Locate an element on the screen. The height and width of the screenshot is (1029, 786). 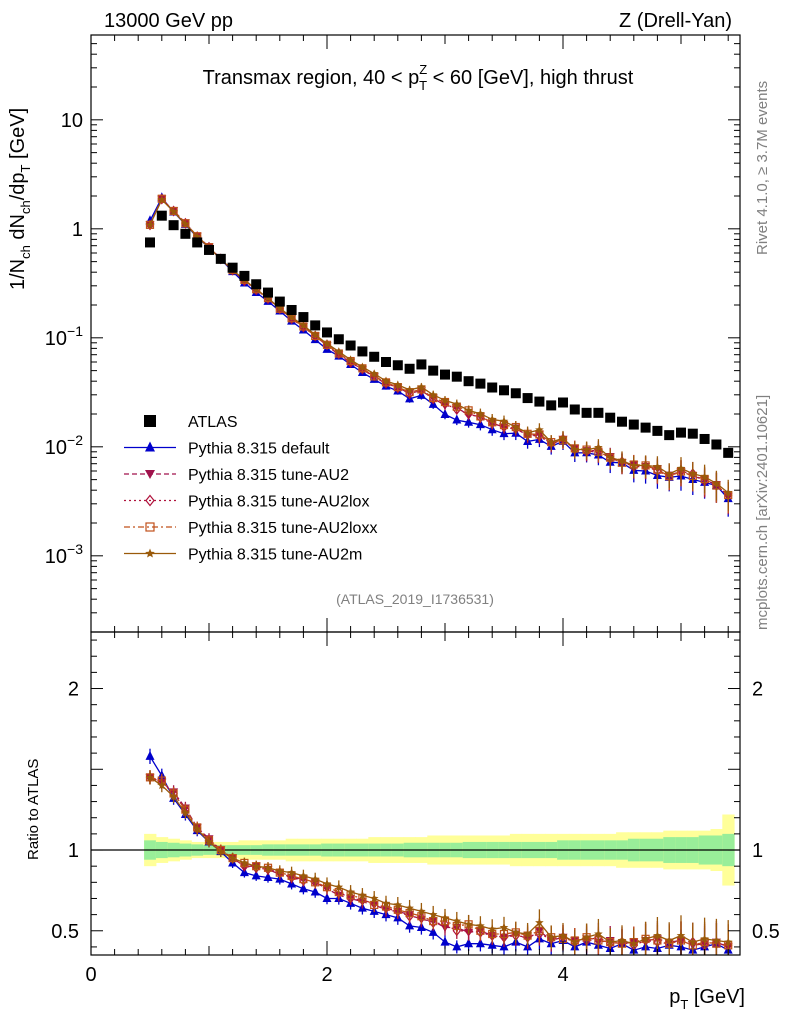
legend-entry: Pythia 8.315 tune-AU2 is located at coordinates (236, 475).